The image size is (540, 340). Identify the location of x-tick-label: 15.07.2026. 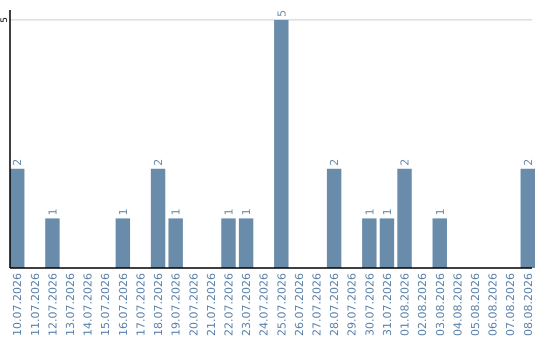
(105, 304).